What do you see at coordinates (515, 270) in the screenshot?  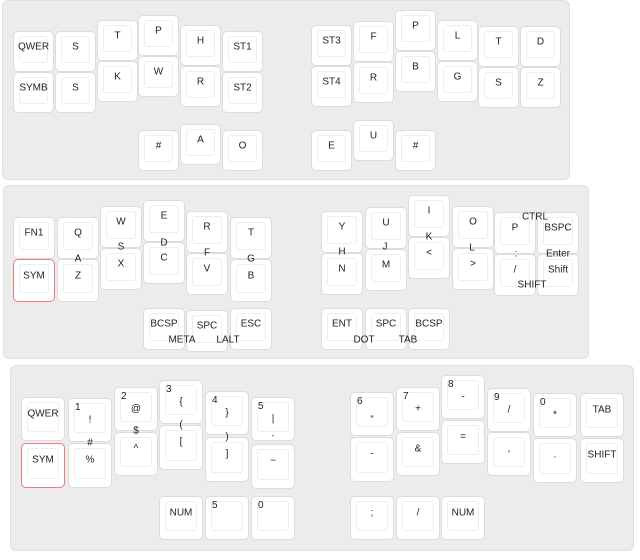 I see `key-label: /` at bounding box center [515, 270].